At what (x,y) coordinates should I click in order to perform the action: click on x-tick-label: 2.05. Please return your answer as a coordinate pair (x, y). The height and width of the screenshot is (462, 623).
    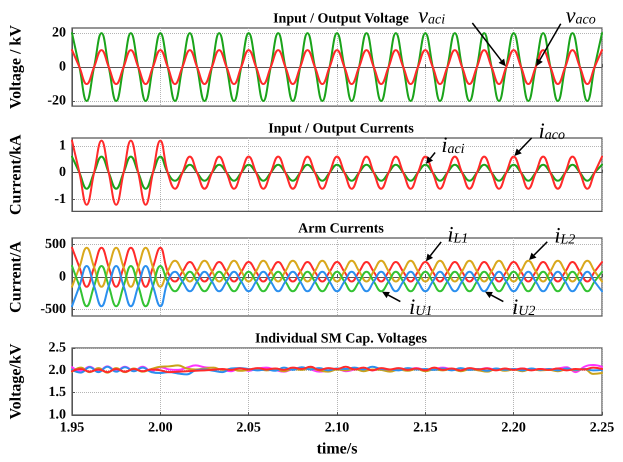
    Looking at the image, I should click on (248, 428).